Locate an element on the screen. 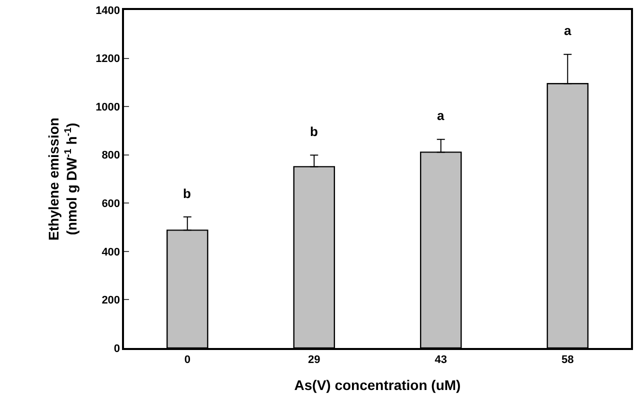  y-tick-label: 0 is located at coordinates (117, 348).